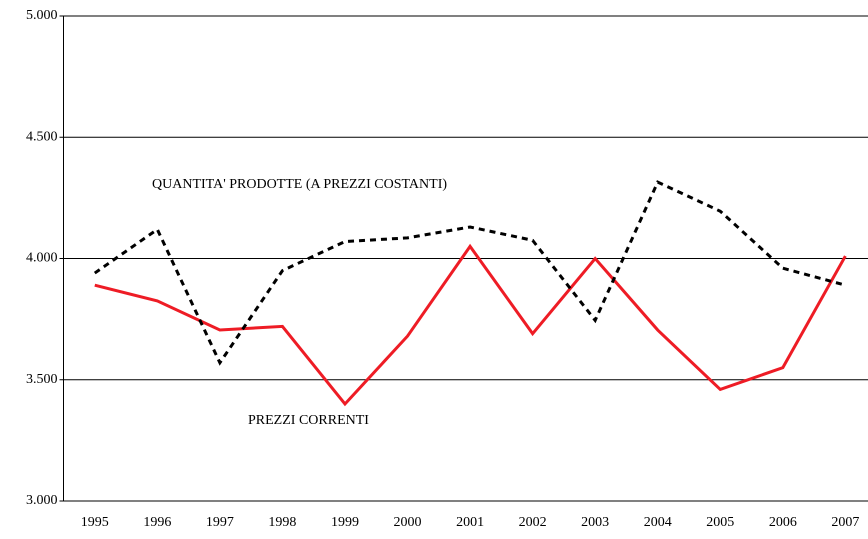 This screenshot has height=539, width=868. I want to click on series-label: PREZZI CORRENTI, so click(308, 420).